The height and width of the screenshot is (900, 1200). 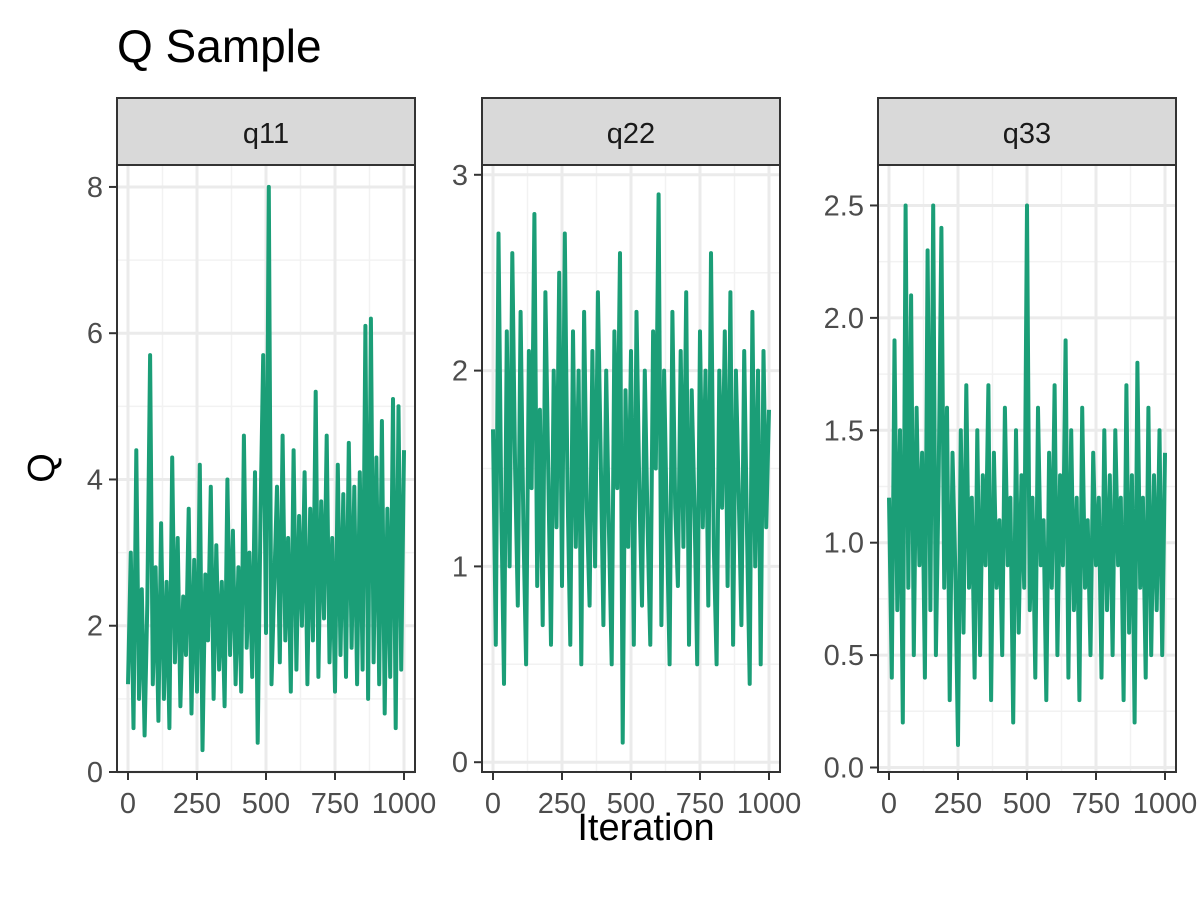 I want to click on y-tick-label: 1.0, so click(x=844, y=544).